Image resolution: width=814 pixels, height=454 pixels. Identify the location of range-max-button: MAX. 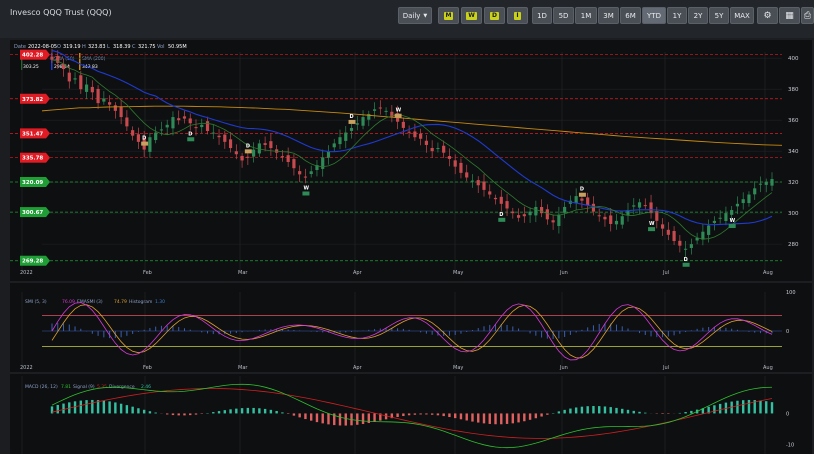
(742, 15).